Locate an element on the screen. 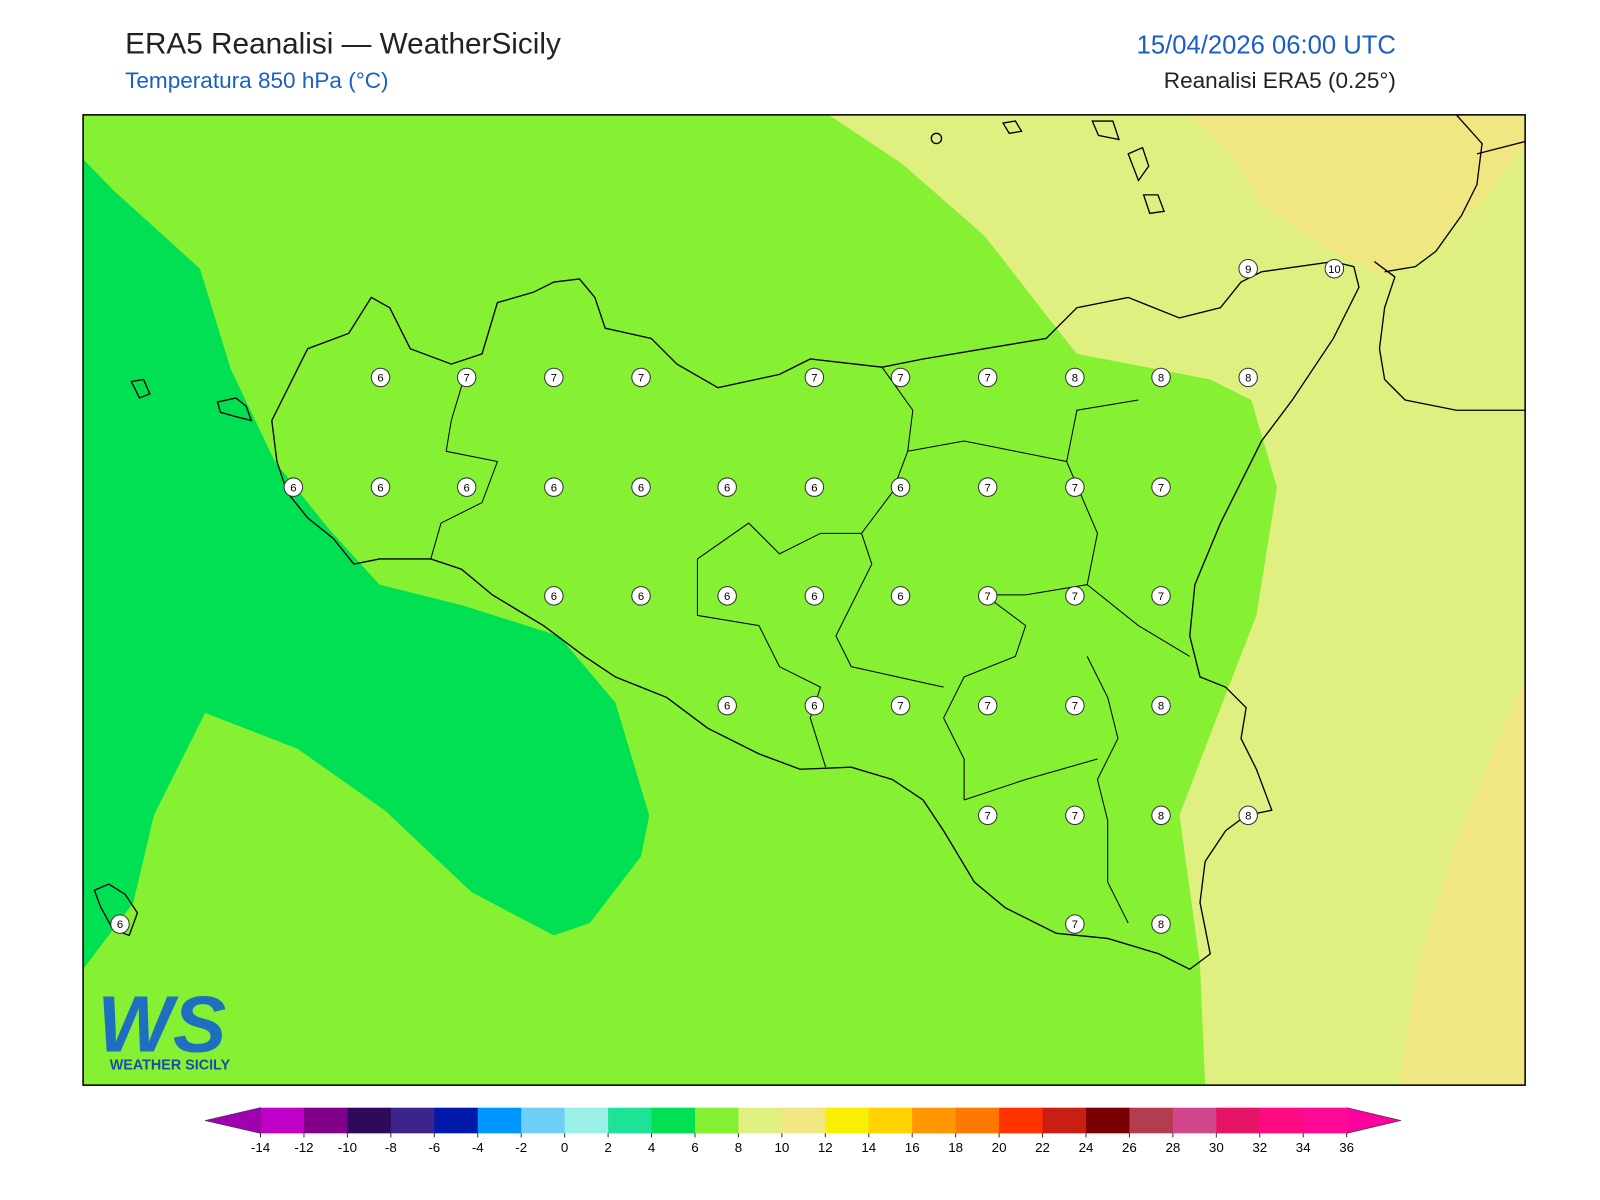 The height and width of the screenshot is (1200, 1600). colorbar-tick-label: -14 is located at coordinates (261, 1147).